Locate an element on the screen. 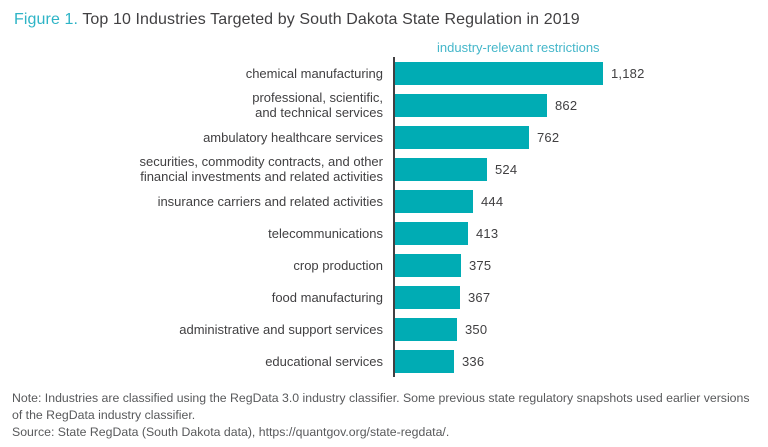  plot-cell: 375 is located at coordinates (580, 265).